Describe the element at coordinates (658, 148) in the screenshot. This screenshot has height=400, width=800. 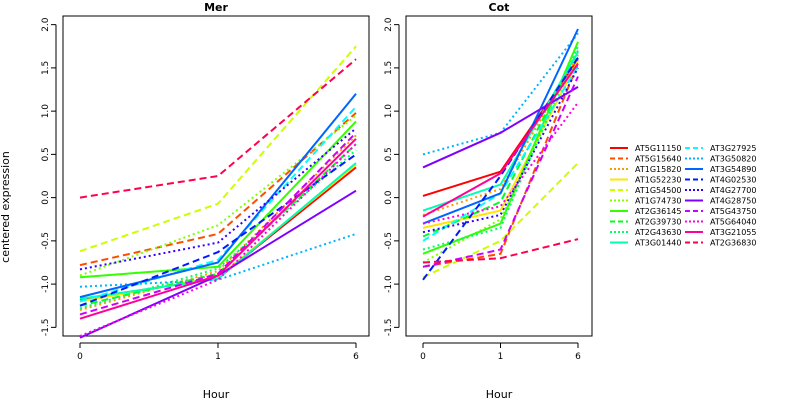
I see `legend-label: AT5G11150` at that location.